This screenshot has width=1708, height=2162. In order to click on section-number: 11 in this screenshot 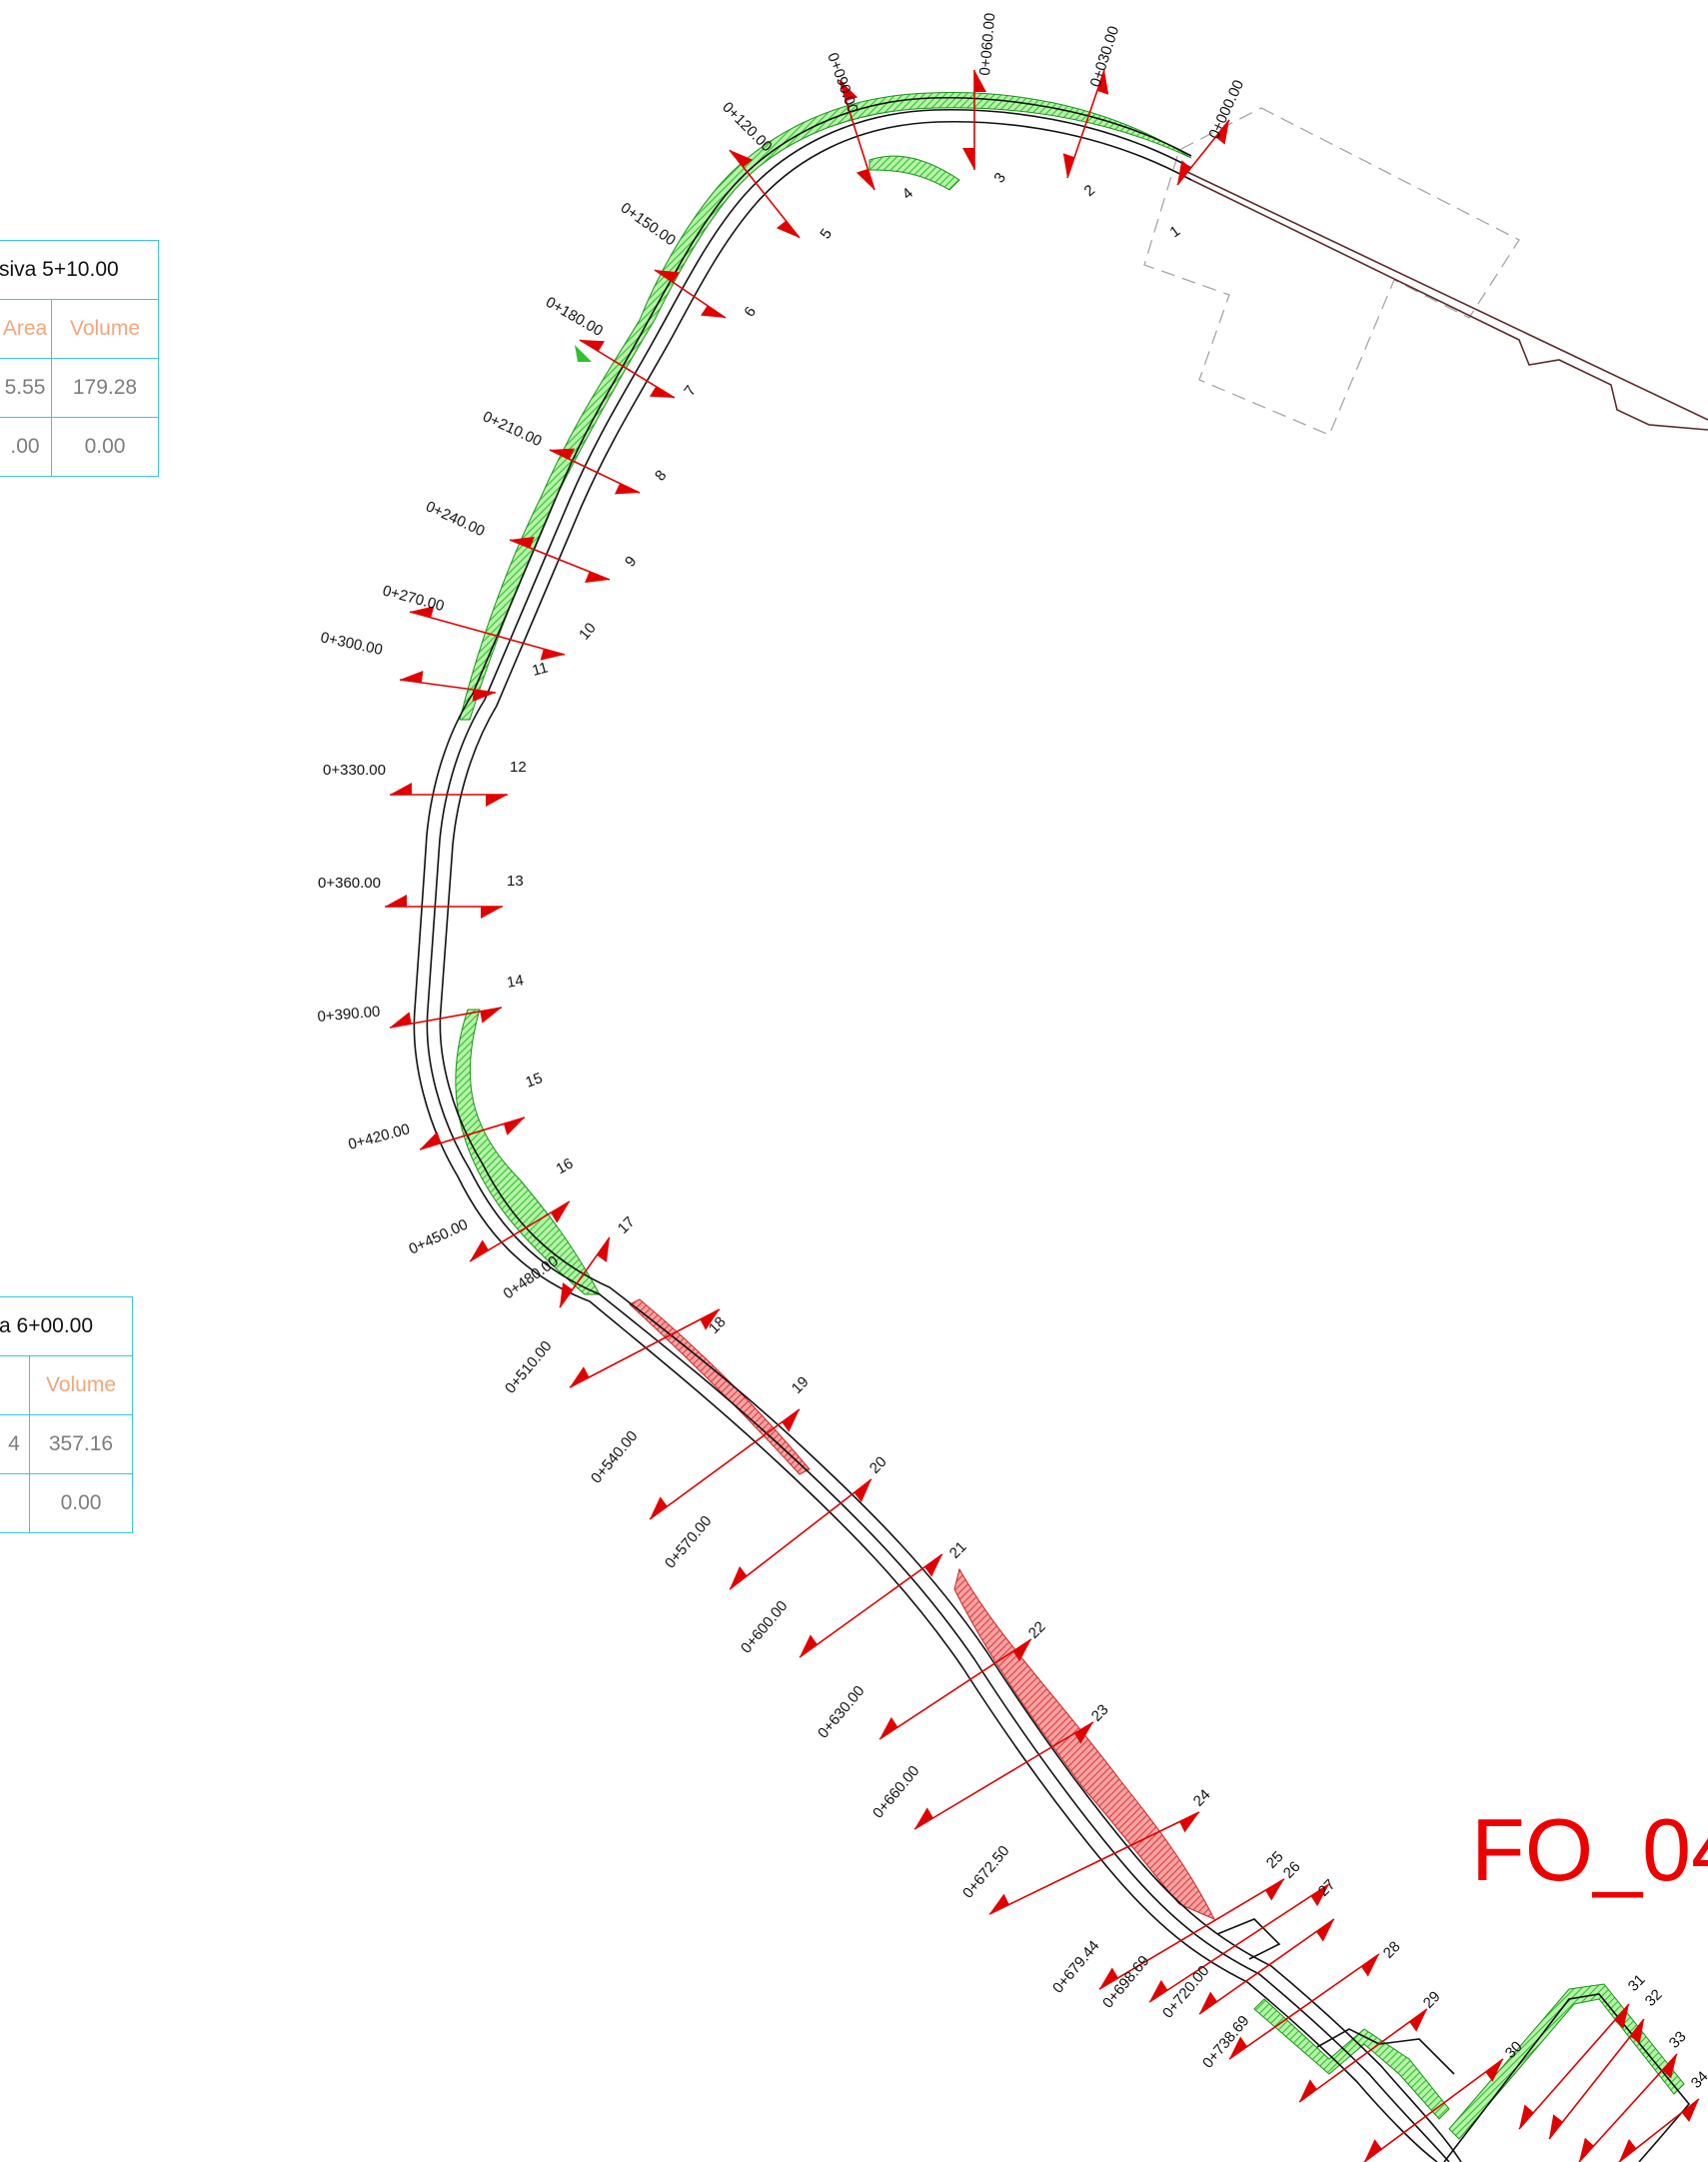, I will do `click(540, 669)`.